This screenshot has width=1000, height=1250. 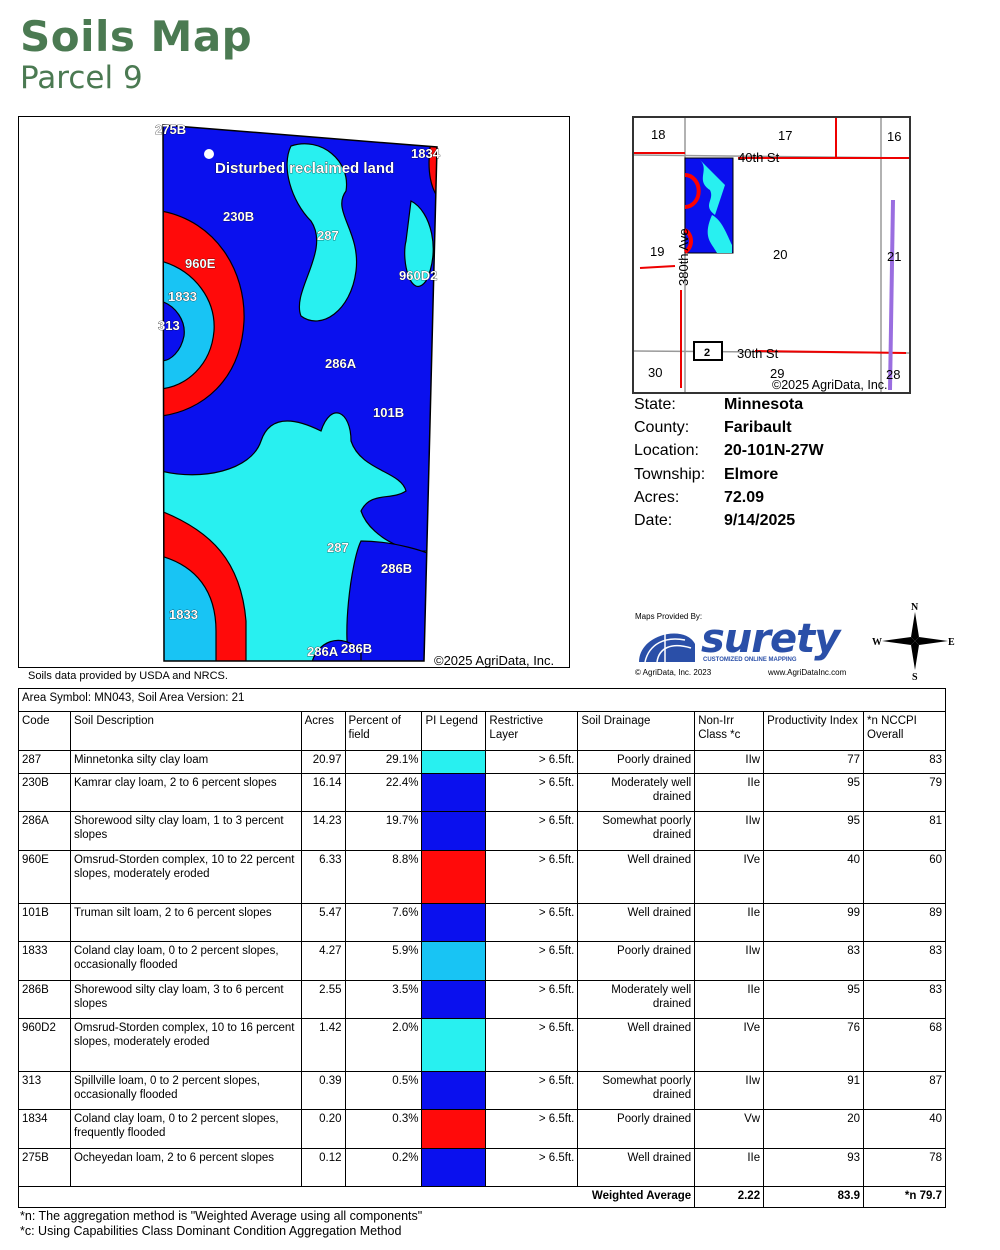 What do you see at coordinates (44, 1167) in the screenshot?
I see `cell-code: 275B` at bounding box center [44, 1167].